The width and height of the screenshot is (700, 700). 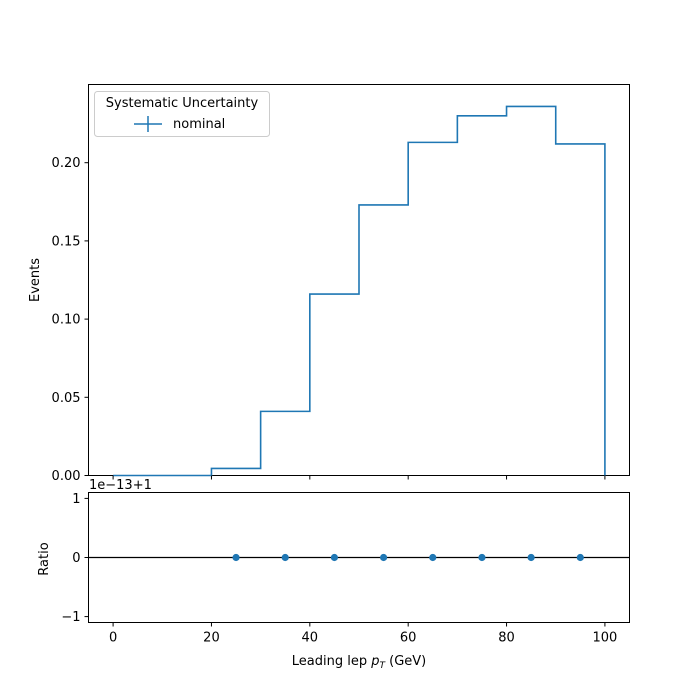 What do you see at coordinates (604, 638) in the screenshot?
I see `x-tick-label: 100` at bounding box center [604, 638].